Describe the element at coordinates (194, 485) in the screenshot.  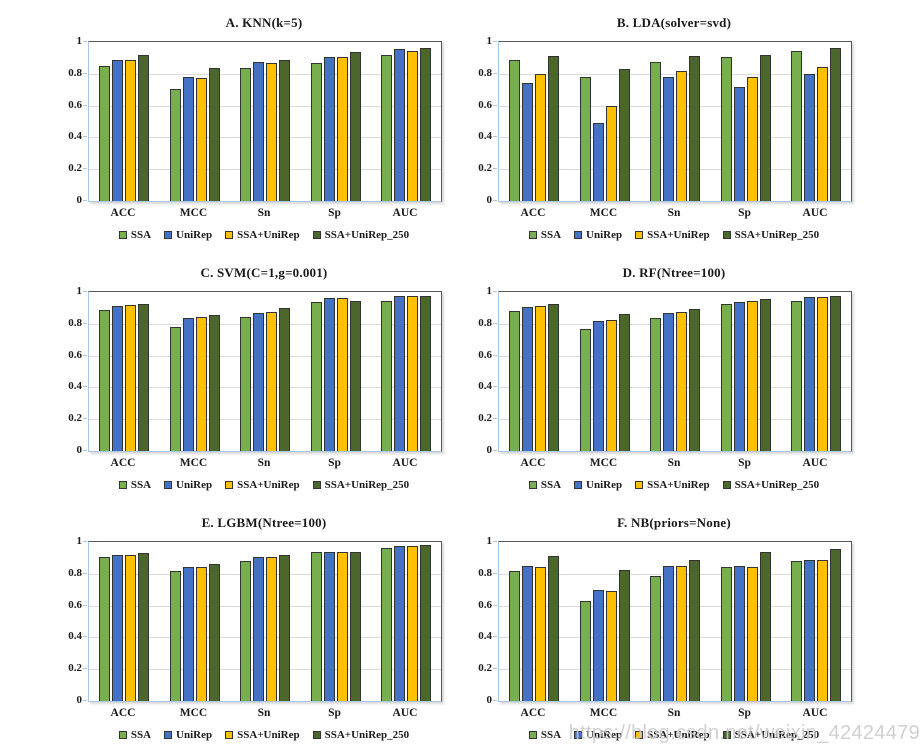
I see `legend-label: UniRep` at that location.